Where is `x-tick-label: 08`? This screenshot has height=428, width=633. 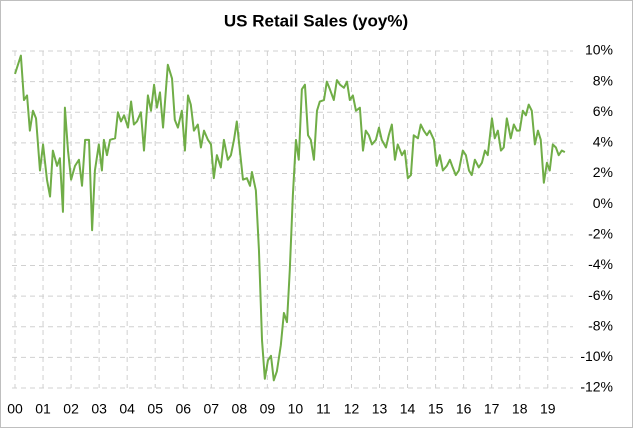
x-tick-label: 08 is located at coordinates (240, 409).